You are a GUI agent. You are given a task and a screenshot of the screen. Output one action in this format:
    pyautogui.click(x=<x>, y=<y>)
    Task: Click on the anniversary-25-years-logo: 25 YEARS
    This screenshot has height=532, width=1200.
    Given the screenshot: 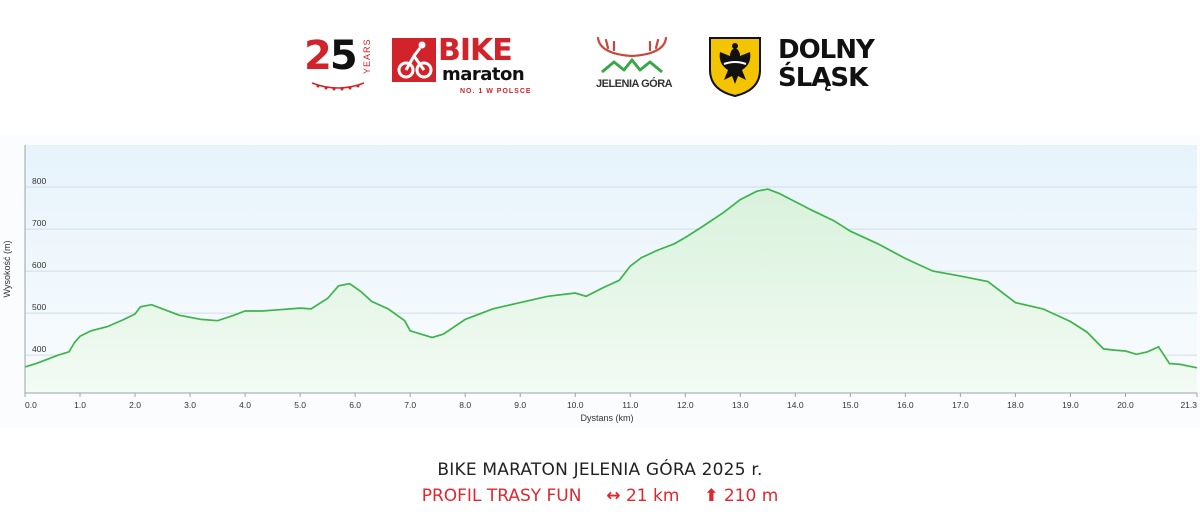 What is the action you would take?
    pyautogui.click(x=344, y=65)
    